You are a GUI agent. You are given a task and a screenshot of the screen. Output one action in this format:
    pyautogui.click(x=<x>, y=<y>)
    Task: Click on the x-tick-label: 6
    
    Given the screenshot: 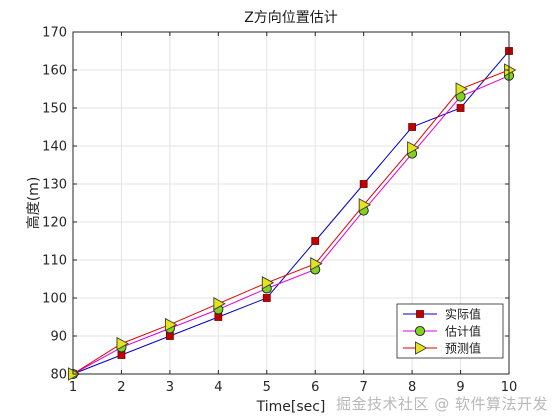 What is the action you would take?
    pyautogui.click(x=315, y=387)
    